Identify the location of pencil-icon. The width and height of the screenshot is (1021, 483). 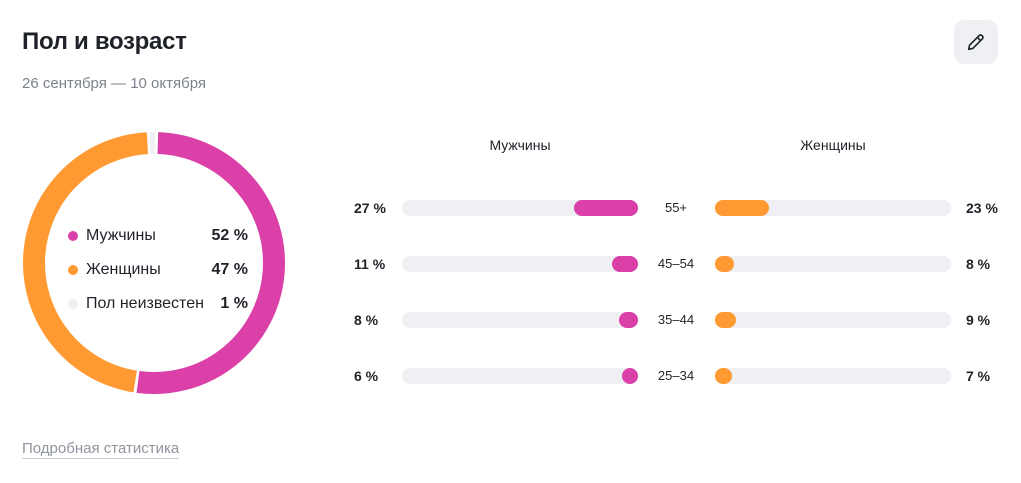
(975, 42).